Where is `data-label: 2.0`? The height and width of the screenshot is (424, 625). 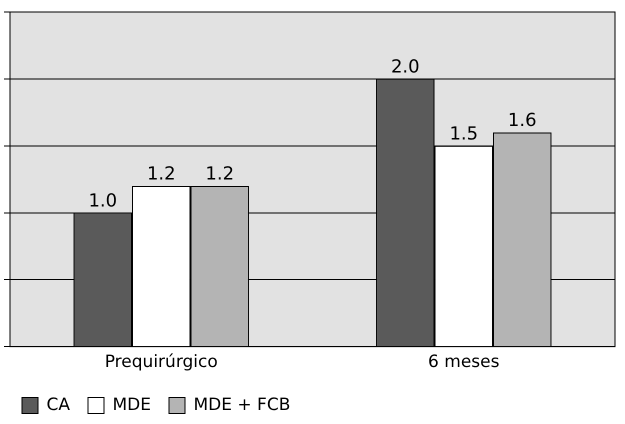
data-label: 2.0 is located at coordinates (405, 67).